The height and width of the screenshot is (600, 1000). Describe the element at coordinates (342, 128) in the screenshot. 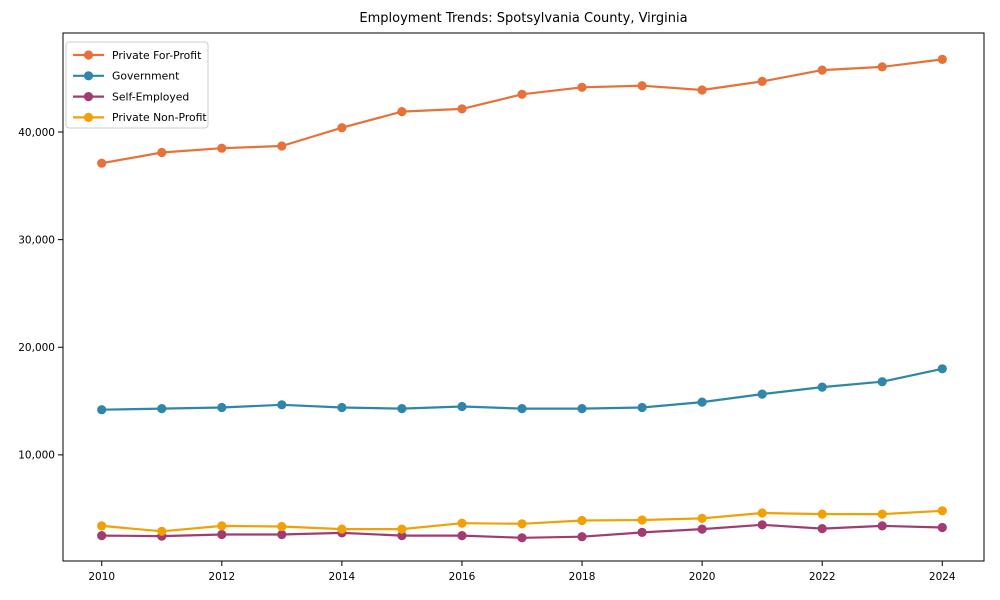

I see `data-point-private-for-profit-2014` at that location.